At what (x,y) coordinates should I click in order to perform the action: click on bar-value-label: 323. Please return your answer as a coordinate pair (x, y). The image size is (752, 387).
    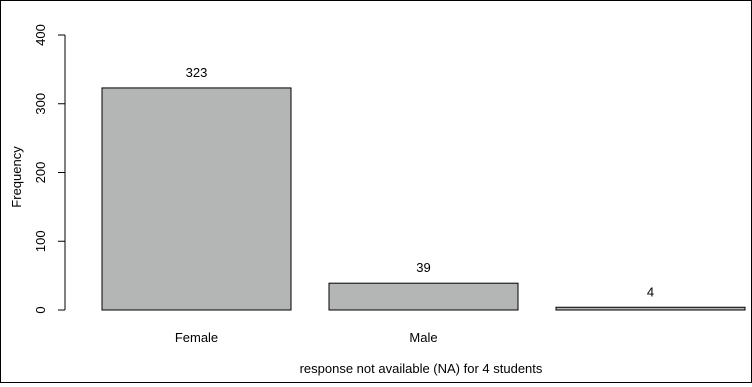
    Looking at the image, I should click on (197, 72).